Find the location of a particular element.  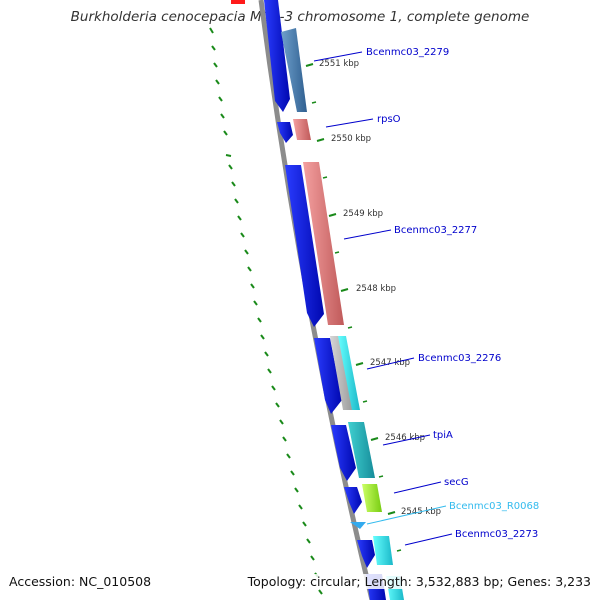

feature-bcenmc03-2277-forward is located at coordinates (304, 246).